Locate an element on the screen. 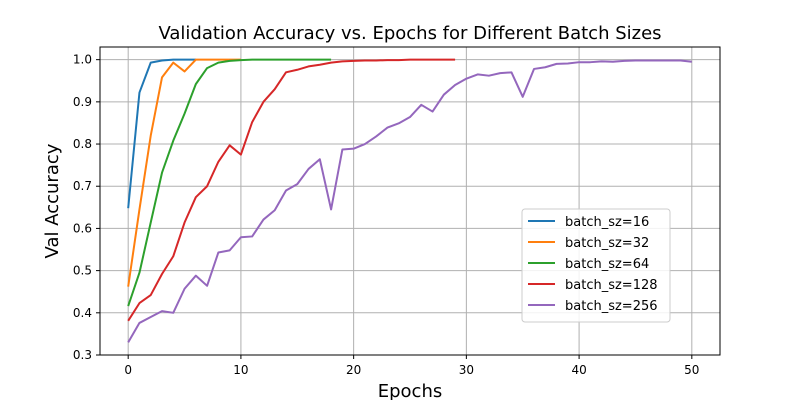 This screenshot has height=400, width=800. legend-entry-label: batch_sz=128 is located at coordinates (611, 285).